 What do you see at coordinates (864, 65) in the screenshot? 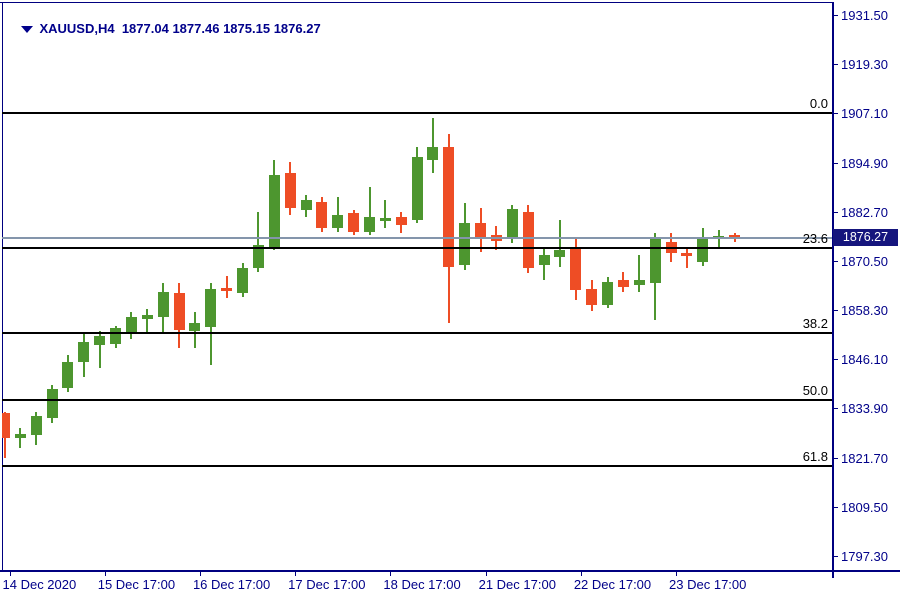
I see `y-axis-label: 1919.30` at bounding box center [864, 65].